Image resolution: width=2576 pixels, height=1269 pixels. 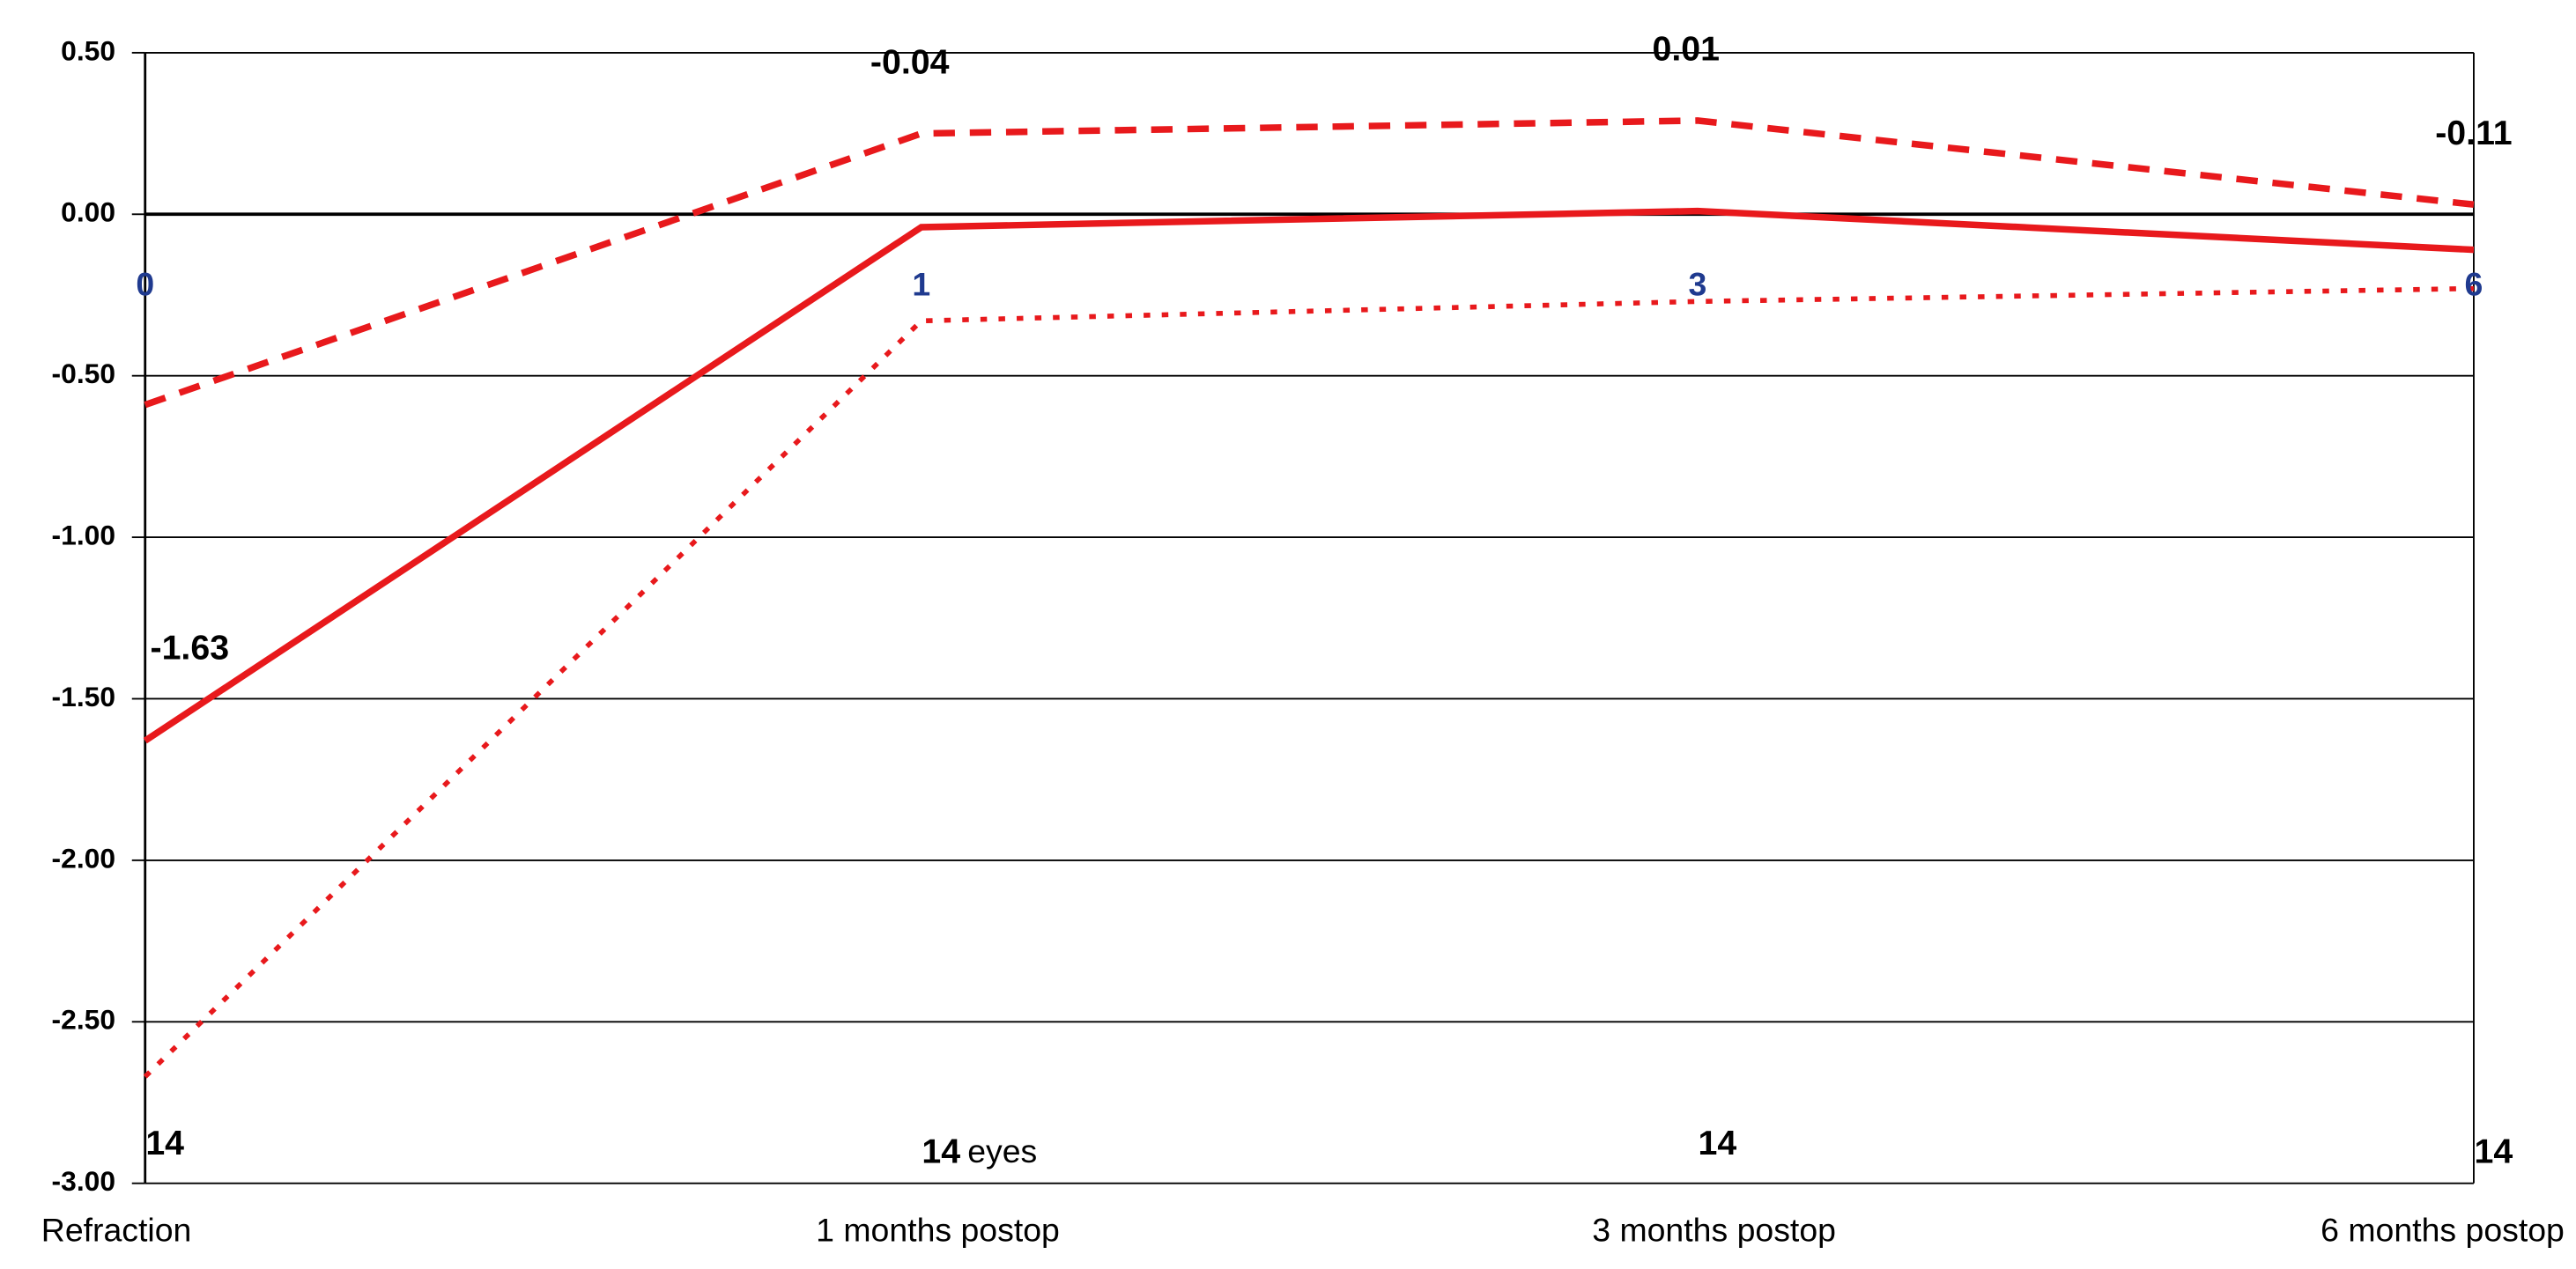 I want to click on data-label: -1.63, so click(x=190, y=648).